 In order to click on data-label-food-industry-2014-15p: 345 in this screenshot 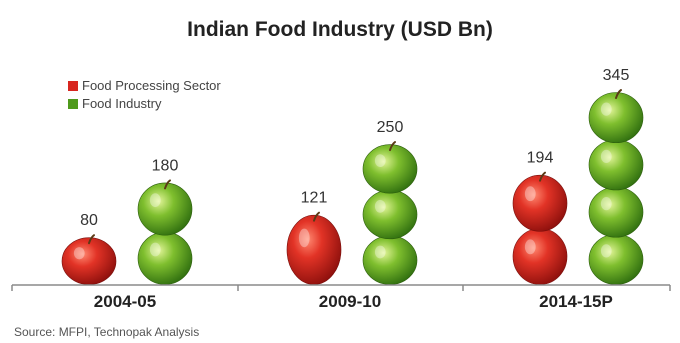, I will do `click(616, 75)`.